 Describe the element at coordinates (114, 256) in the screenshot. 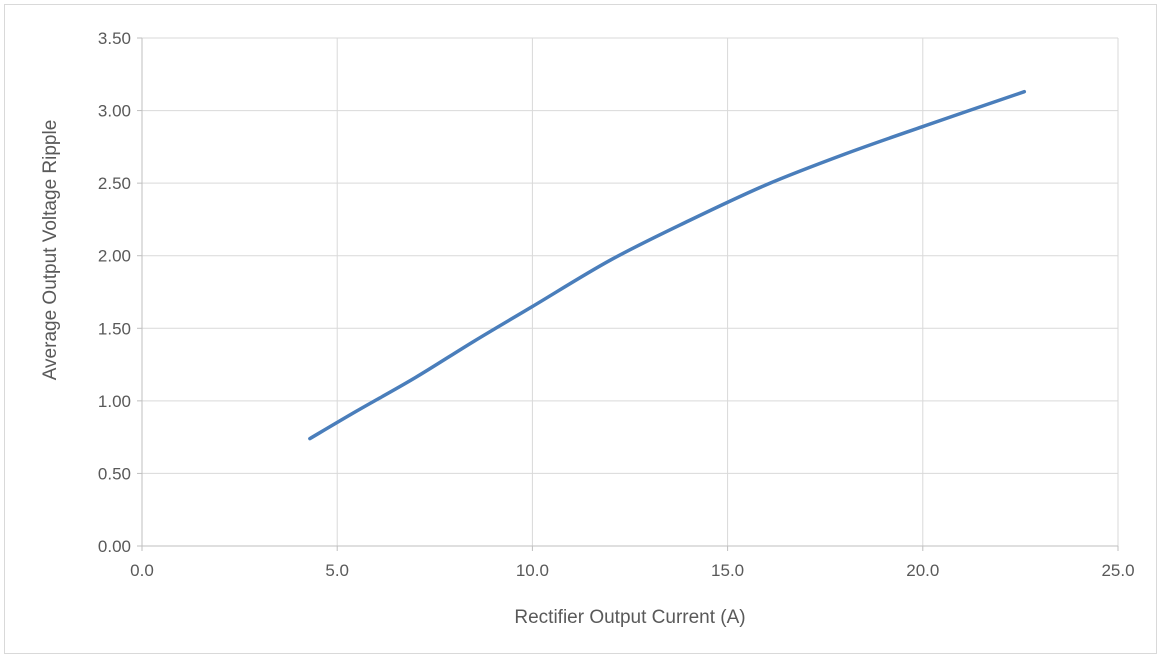

I see `y-tick-label: 2.00` at that location.